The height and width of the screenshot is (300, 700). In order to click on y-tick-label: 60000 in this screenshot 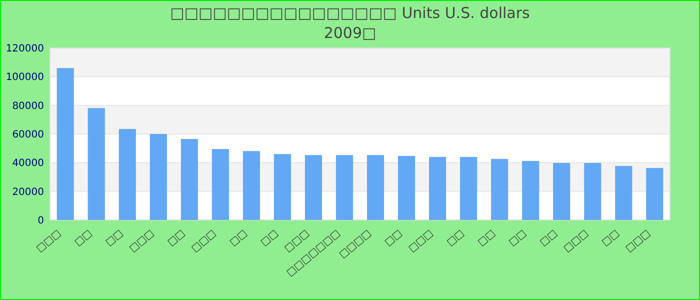, I will do `click(28, 135)`.